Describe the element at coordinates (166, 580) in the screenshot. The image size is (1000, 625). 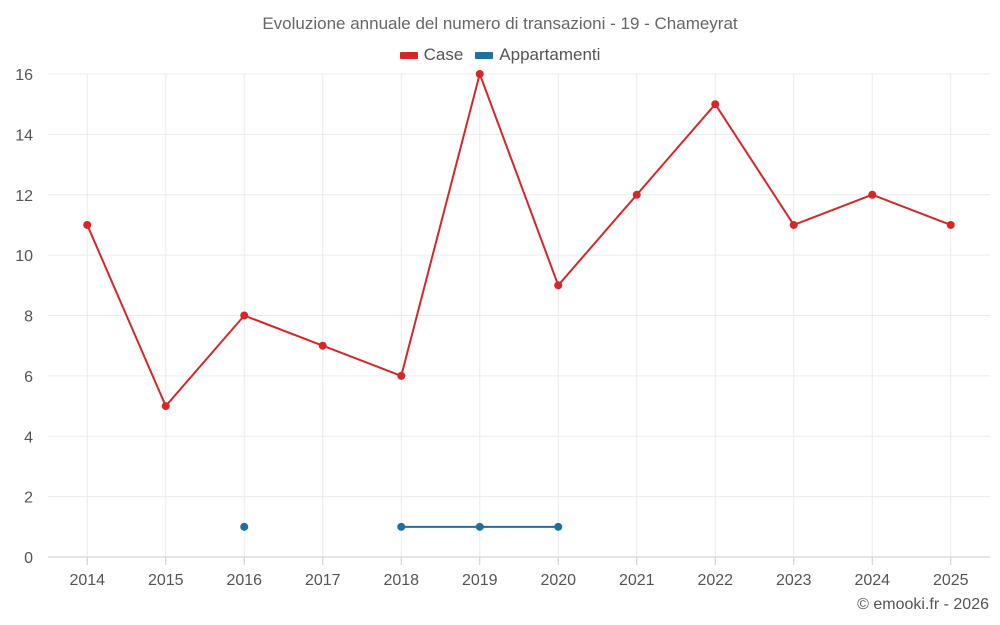
I see `x-tick-label: 2015` at that location.